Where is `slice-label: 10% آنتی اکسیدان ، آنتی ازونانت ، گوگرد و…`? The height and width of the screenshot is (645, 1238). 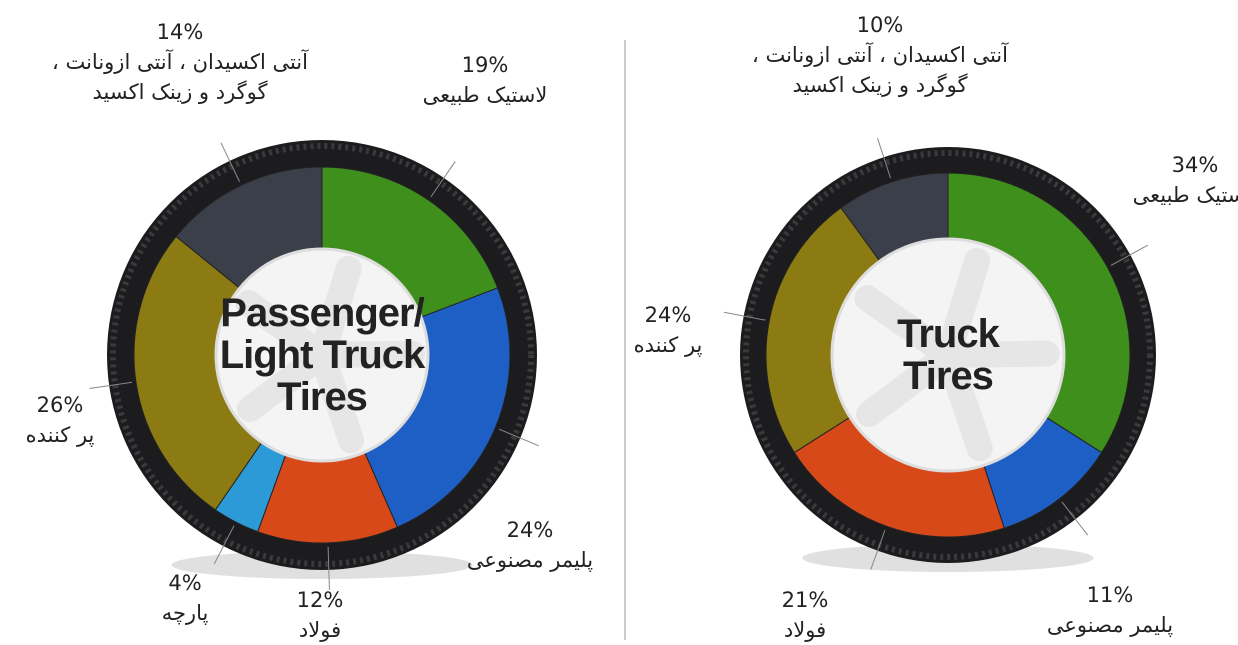
slice-label: 10% آنتی اکسیدان ، آنتی ازونانت ، گوگرد و… is located at coordinates (880, 55).